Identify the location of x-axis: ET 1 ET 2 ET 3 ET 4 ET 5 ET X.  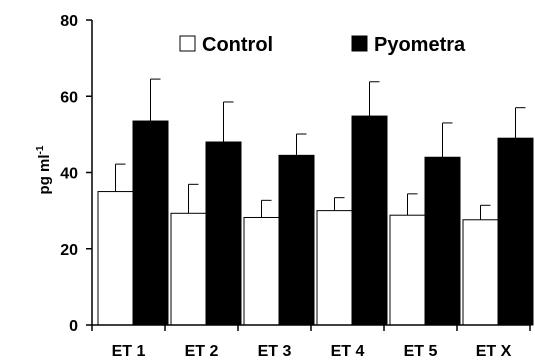
(311, 342).